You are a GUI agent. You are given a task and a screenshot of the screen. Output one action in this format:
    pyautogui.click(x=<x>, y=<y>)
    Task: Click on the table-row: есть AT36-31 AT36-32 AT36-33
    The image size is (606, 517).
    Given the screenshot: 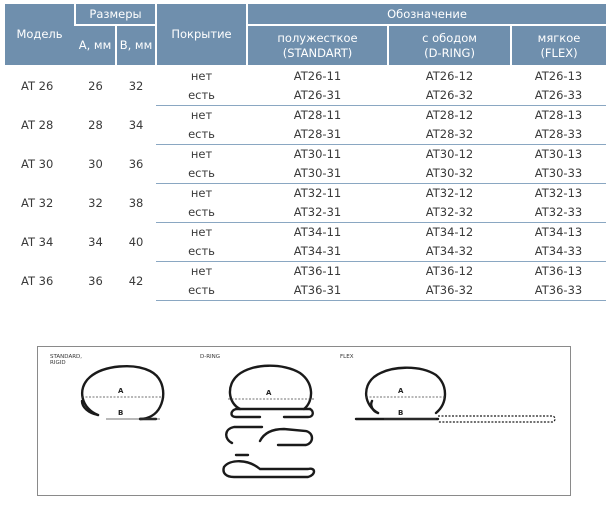 What is the action you would take?
    pyautogui.click(x=305, y=291)
    